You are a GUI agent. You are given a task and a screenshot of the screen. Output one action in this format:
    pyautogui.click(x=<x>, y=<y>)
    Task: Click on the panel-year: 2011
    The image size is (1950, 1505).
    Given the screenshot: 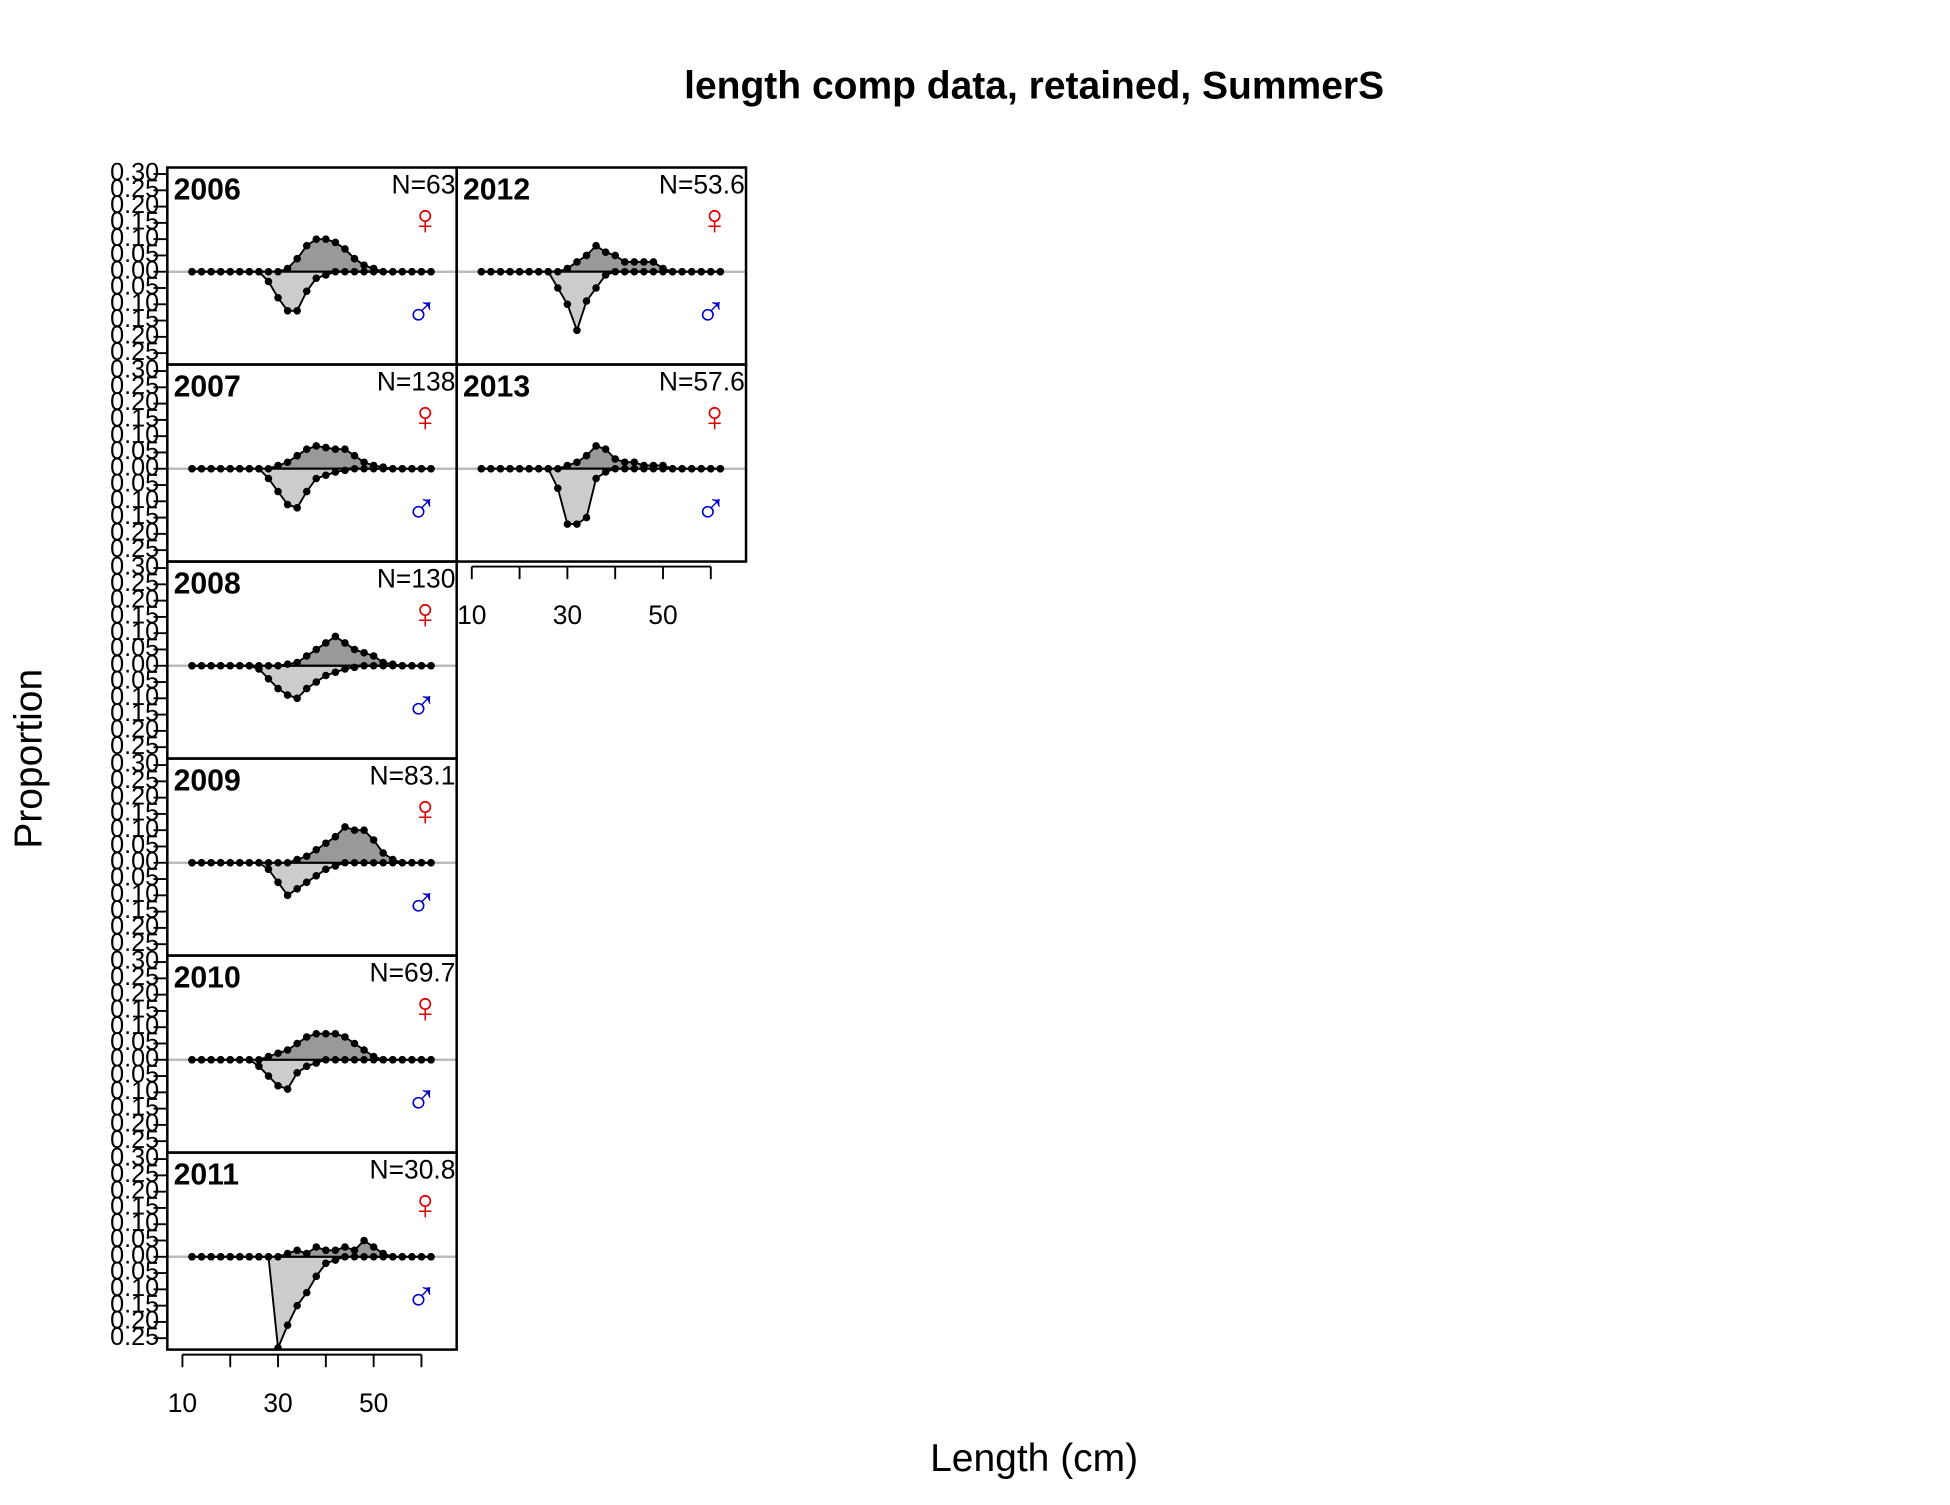 What is the action you would take?
    pyautogui.click(x=207, y=1174)
    